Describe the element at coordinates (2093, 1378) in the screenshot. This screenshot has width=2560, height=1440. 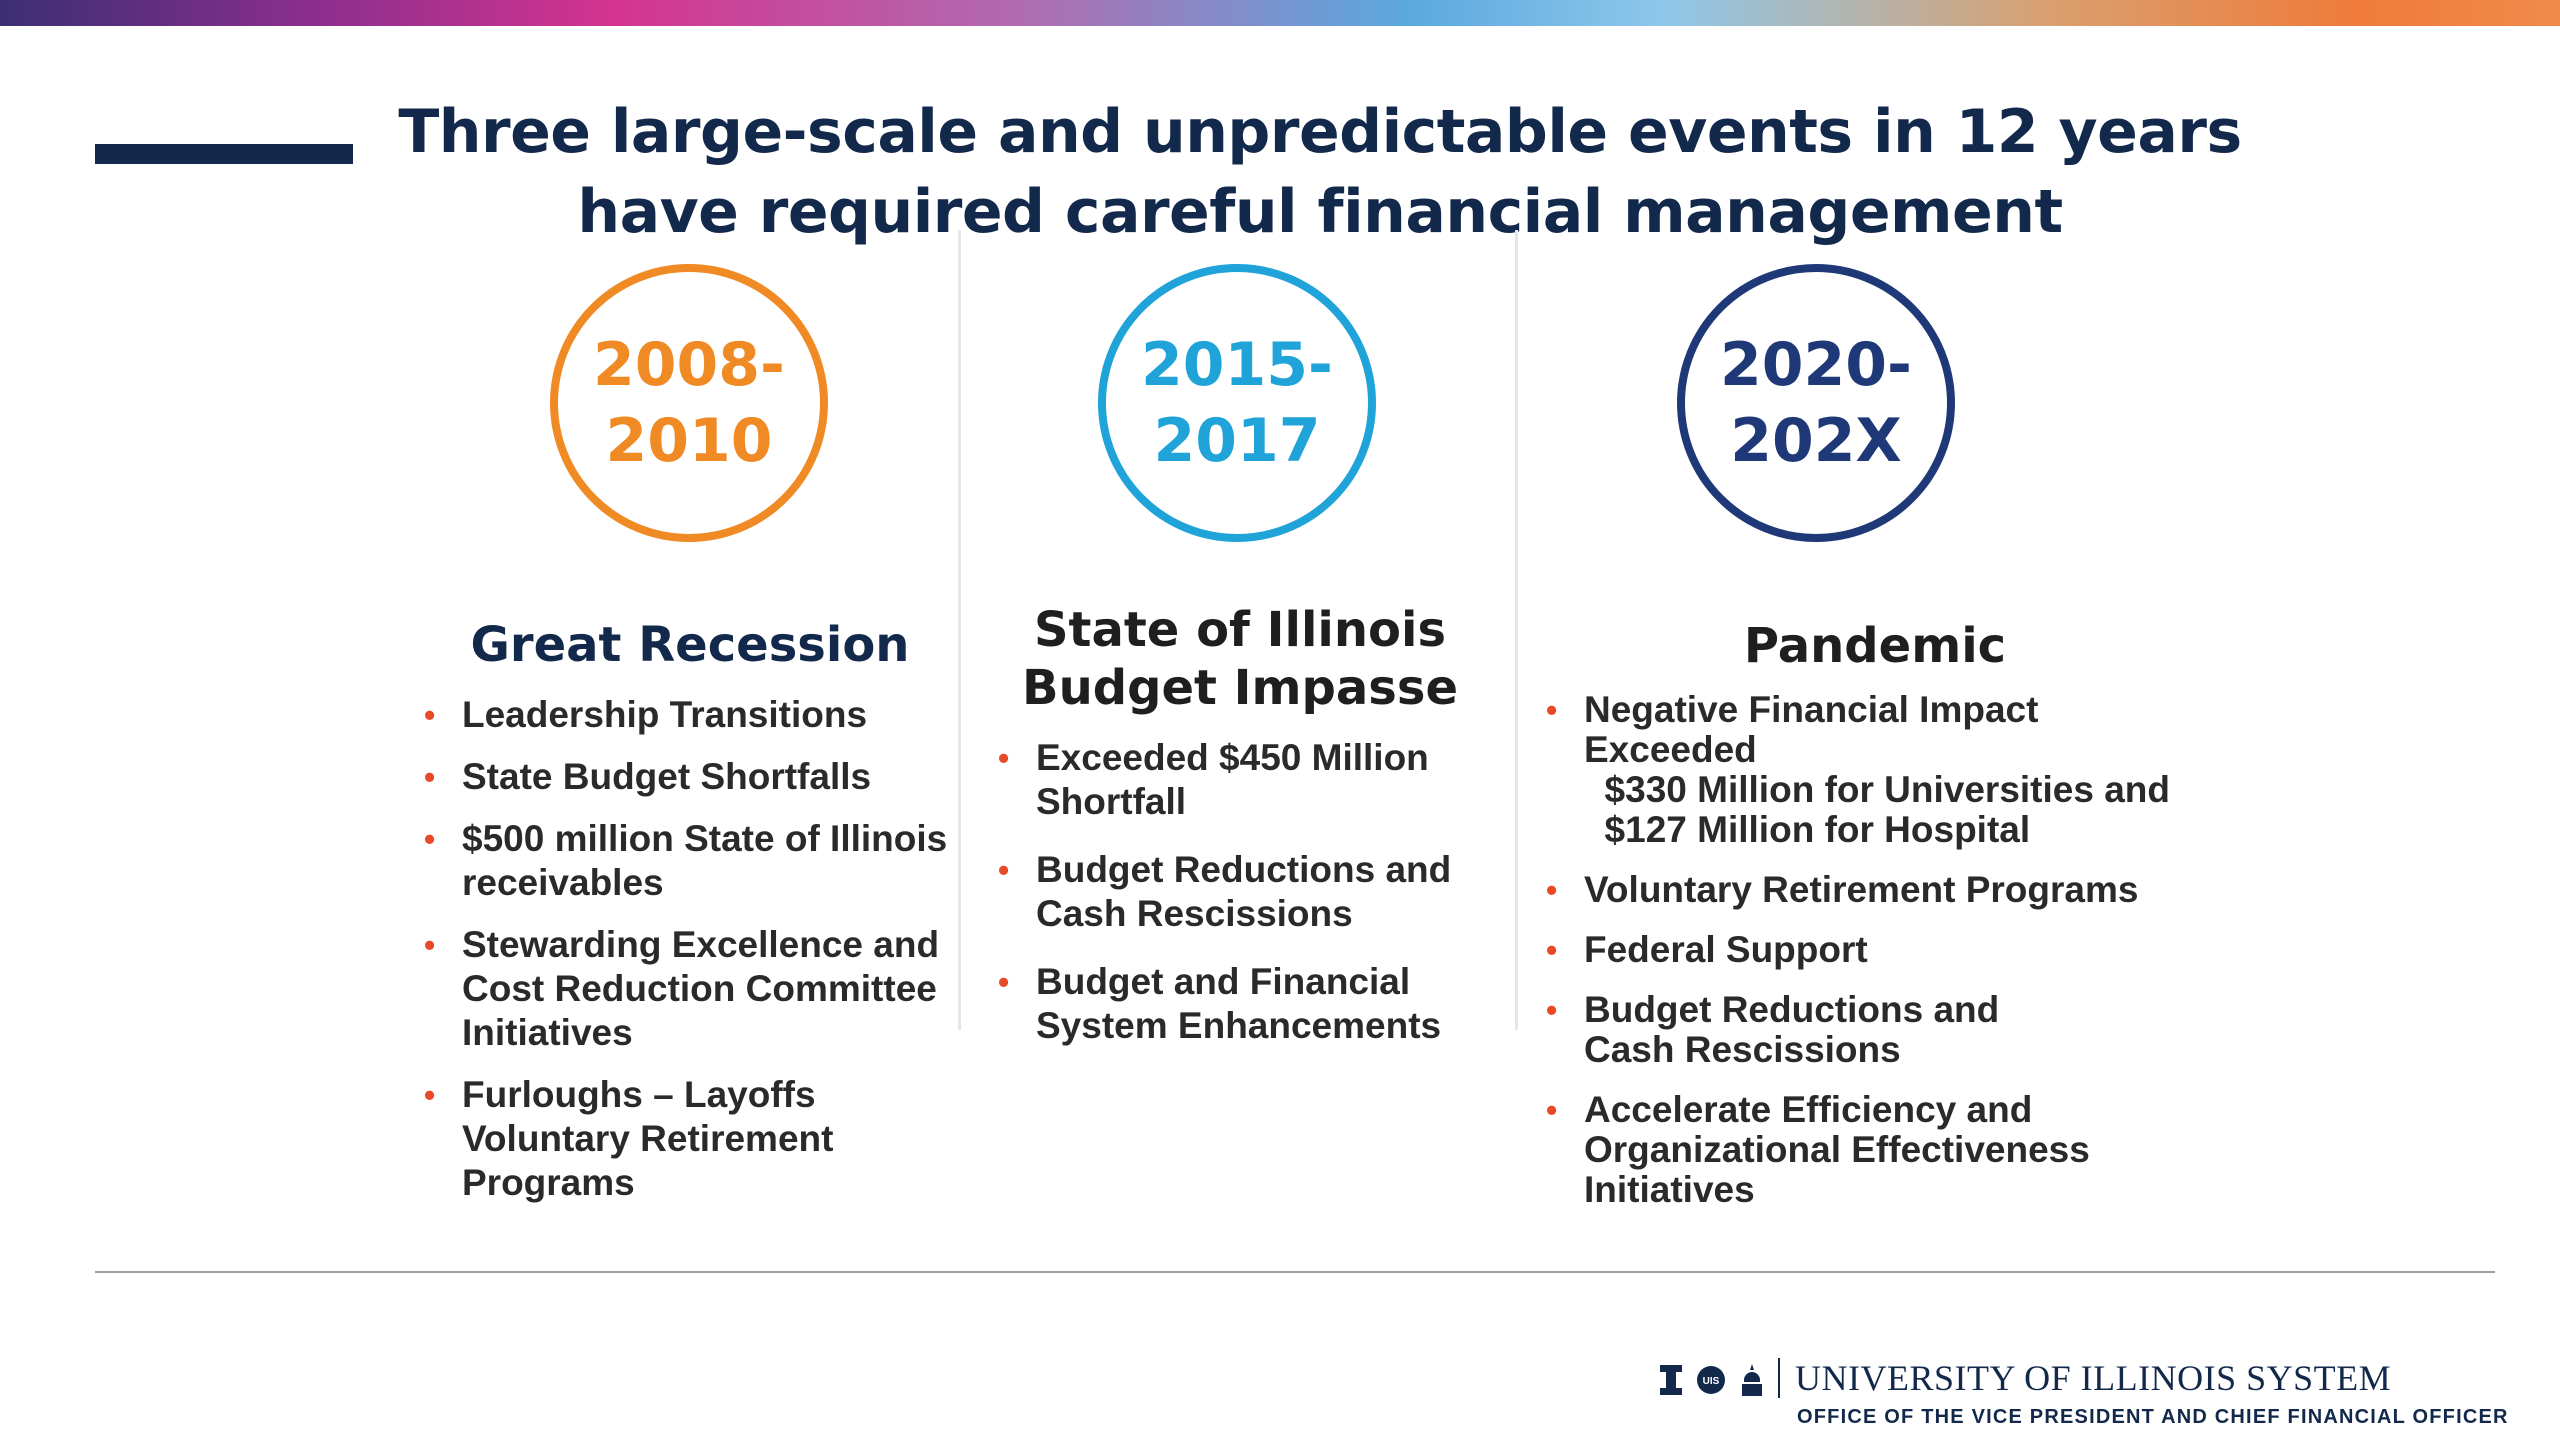
I see `university-system-name: UNIVERSITY OF ILLINOIS SYSTEM` at that location.